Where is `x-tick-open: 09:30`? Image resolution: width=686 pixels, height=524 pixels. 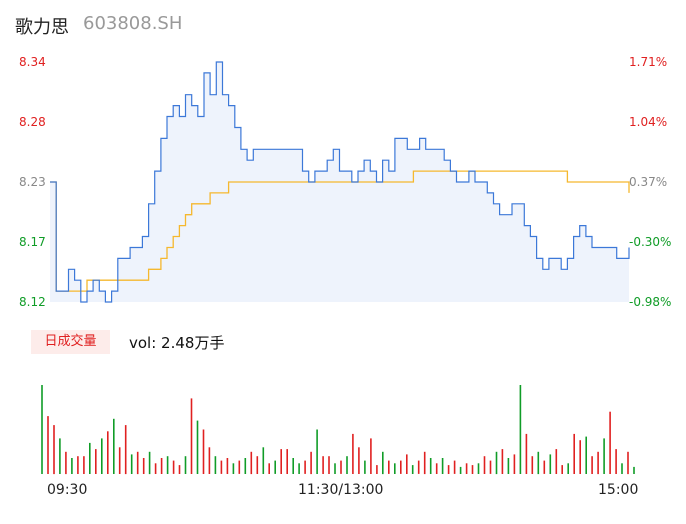 x-tick-open: 09:30 is located at coordinates (67, 490).